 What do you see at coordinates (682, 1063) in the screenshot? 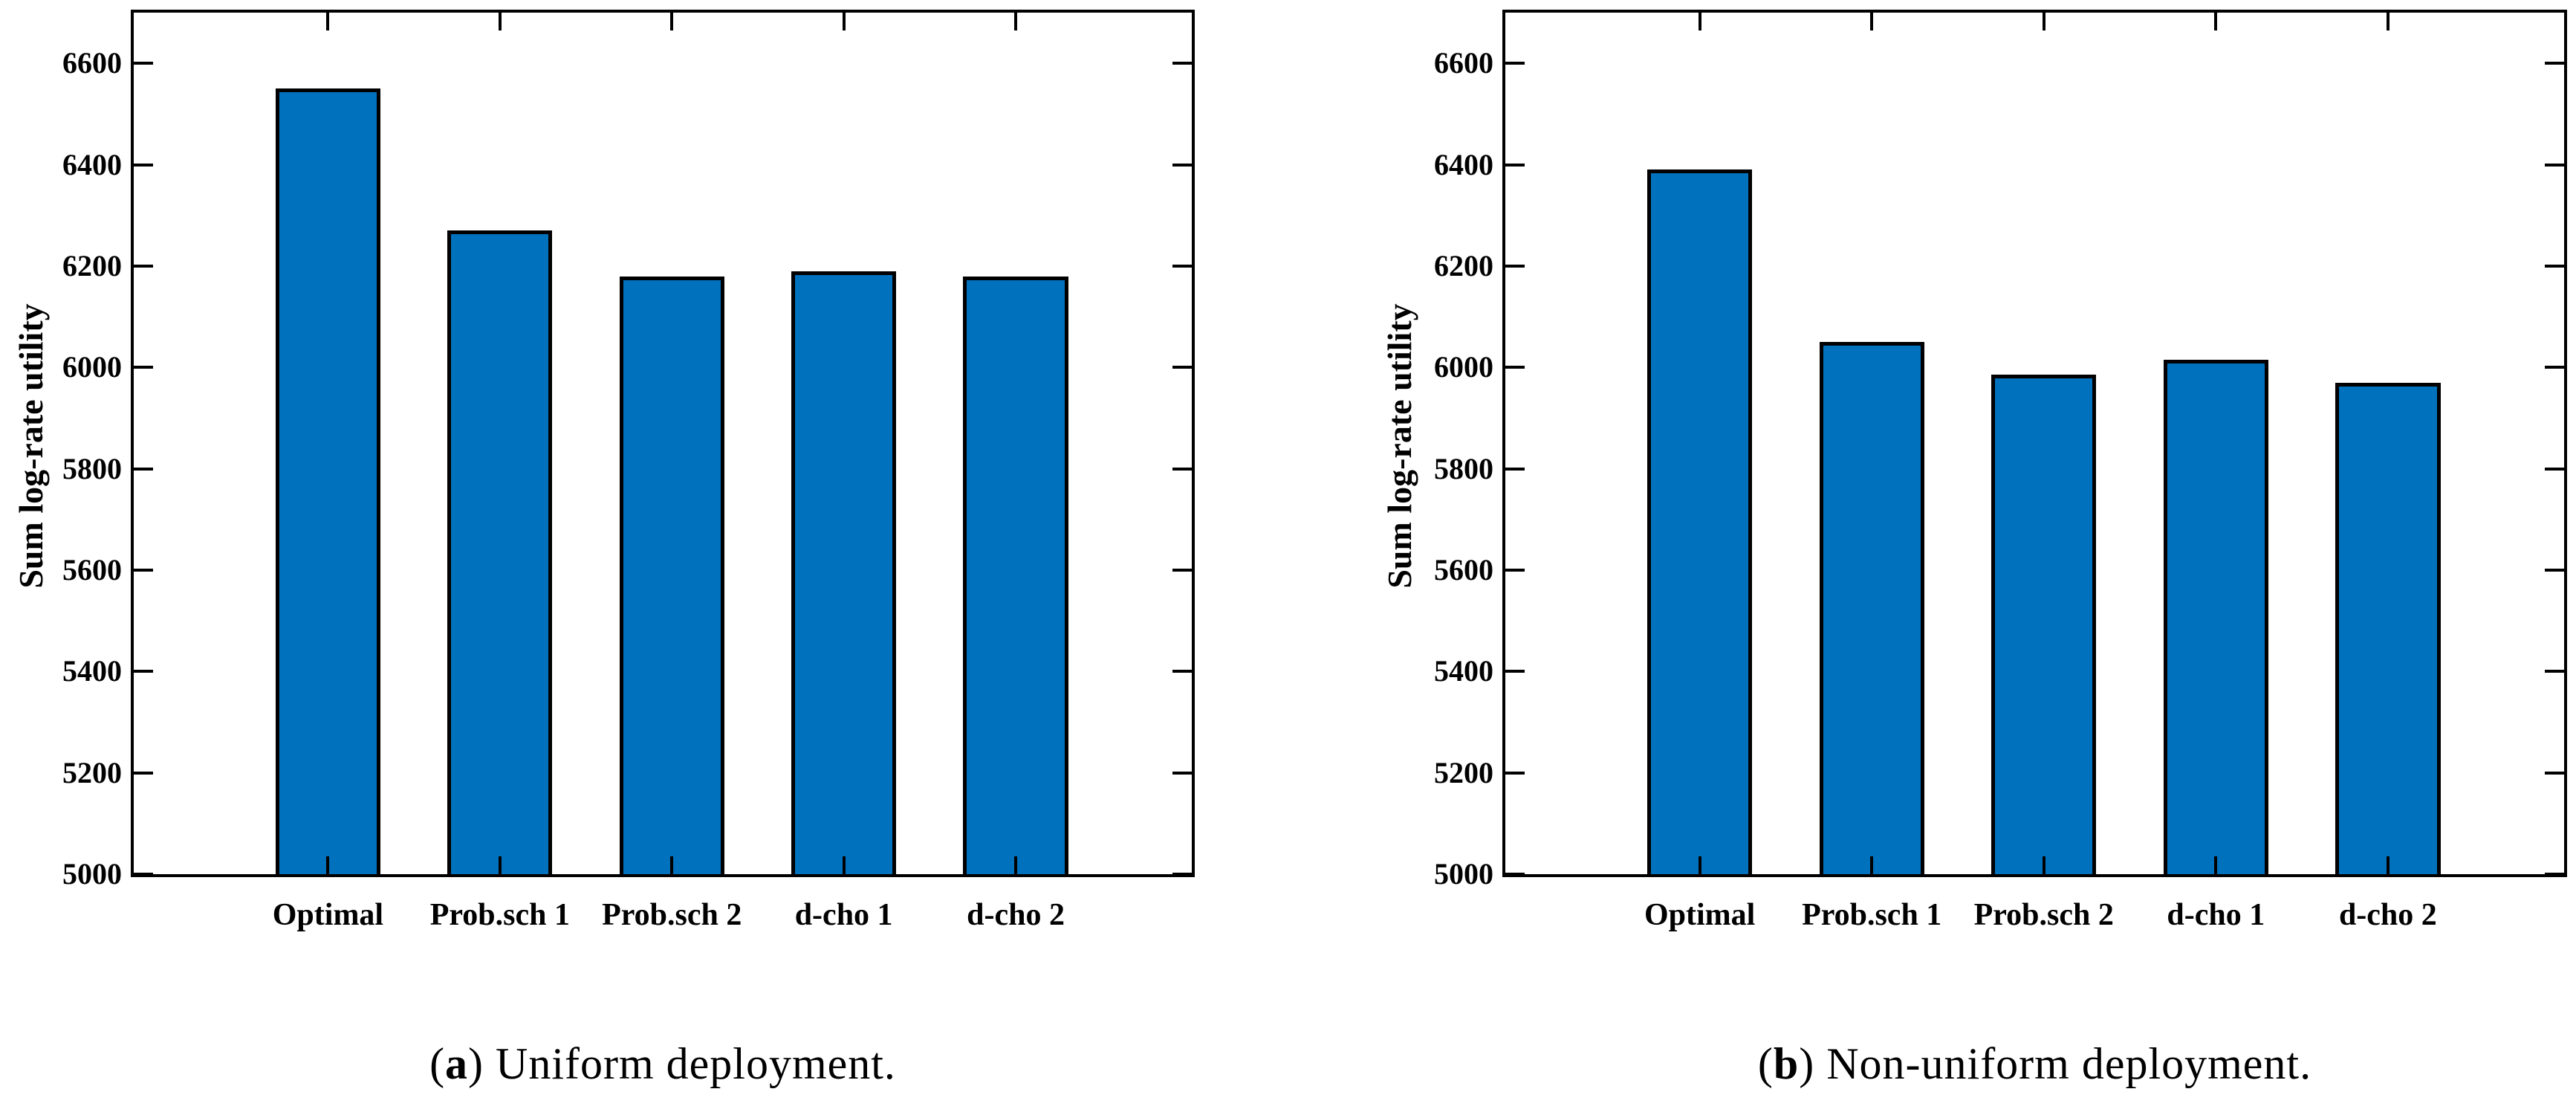
I see `caption-a-text: ) Uniform deployment.` at bounding box center [682, 1063].